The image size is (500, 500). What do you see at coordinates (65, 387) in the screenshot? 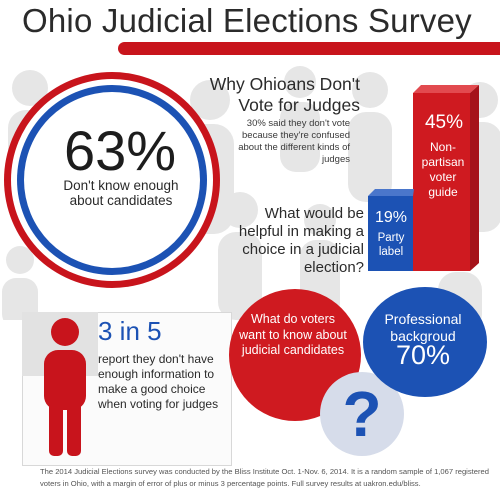
I see `person-figure-icon` at bounding box center [65, 387].